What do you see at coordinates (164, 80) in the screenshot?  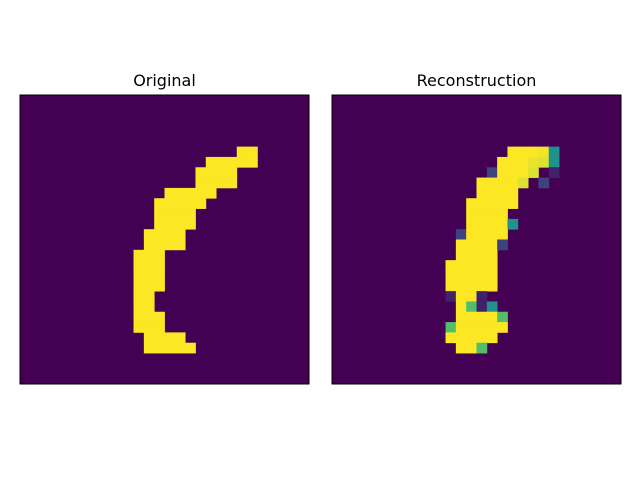 I see `panel-title-original: Original` at bounding box center [164, 80].